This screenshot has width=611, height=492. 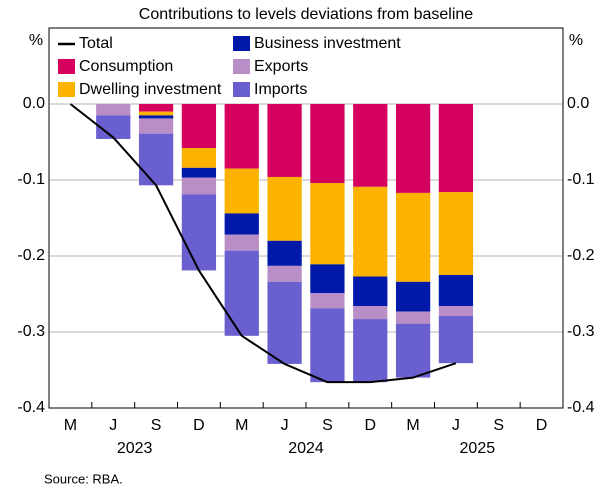 I want to click on y2-tick-label: -0.1, so click(x=581, y=179).